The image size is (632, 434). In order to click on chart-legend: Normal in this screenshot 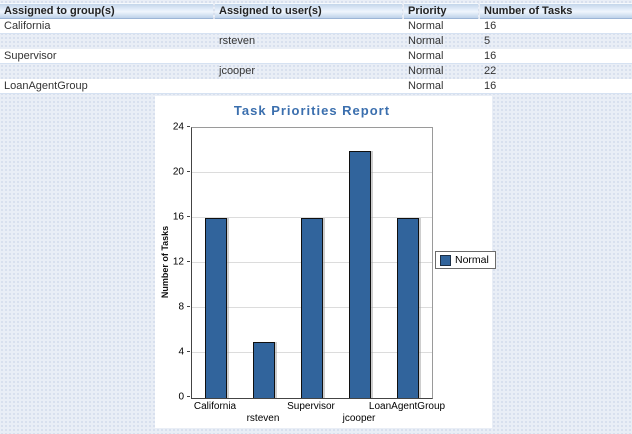, I will do `click(465, 260)`.